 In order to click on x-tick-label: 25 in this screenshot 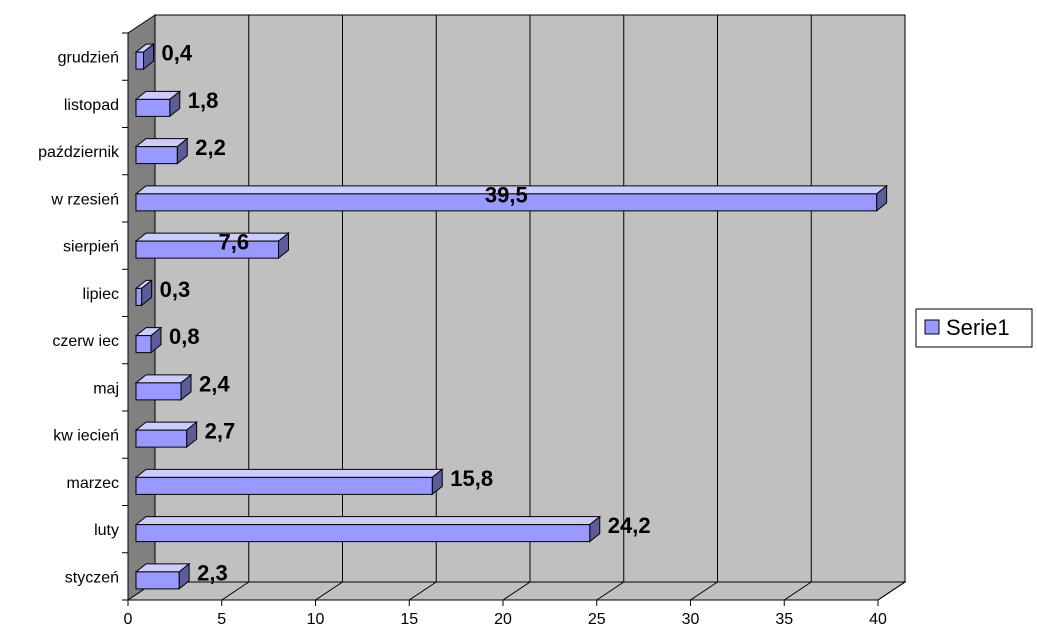, I will do `click(597, 618)`.